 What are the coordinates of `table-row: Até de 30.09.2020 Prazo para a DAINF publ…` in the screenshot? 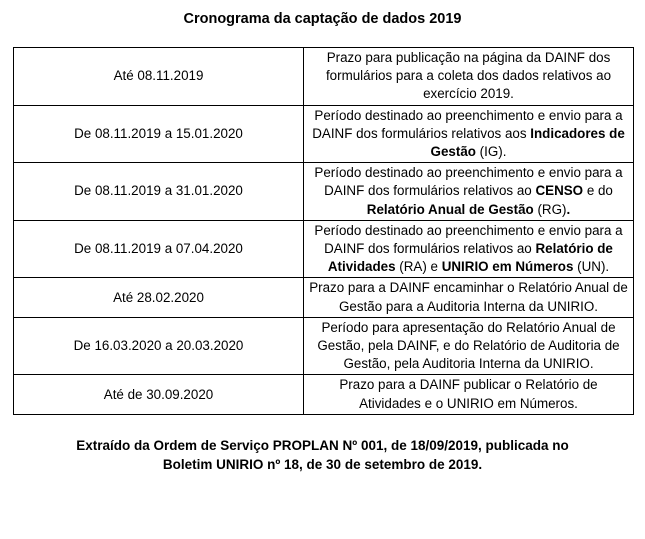 It's located at (323, 394).